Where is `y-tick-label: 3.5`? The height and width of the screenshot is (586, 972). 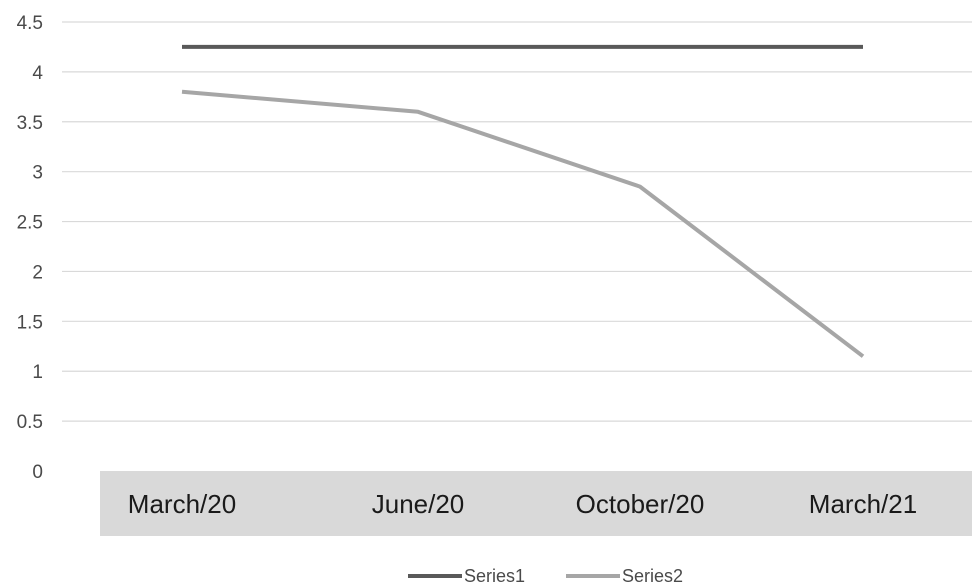 y-tick-label: 3.5 is located at coordinates (30, 123).